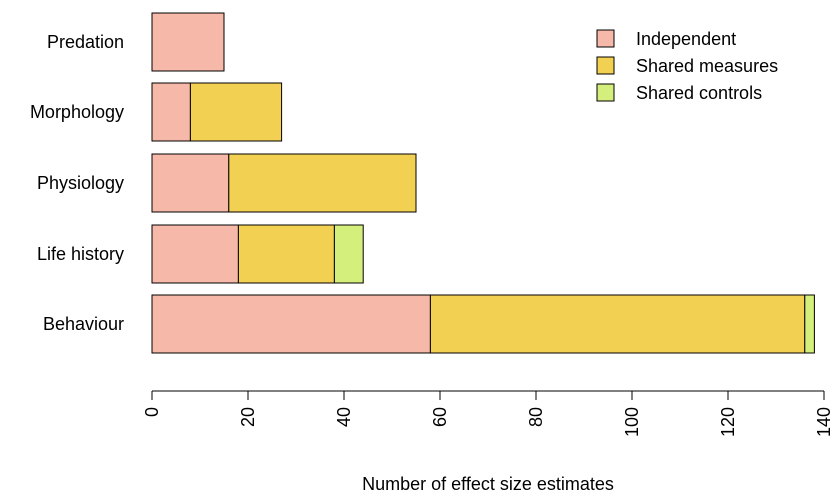 Image resolution: width=837 pixels, height=496 pixels. What do you see at coordinates (80, 183) in the screenshot?
I see `category-label: Physiology` at bounding box center [80, 183].